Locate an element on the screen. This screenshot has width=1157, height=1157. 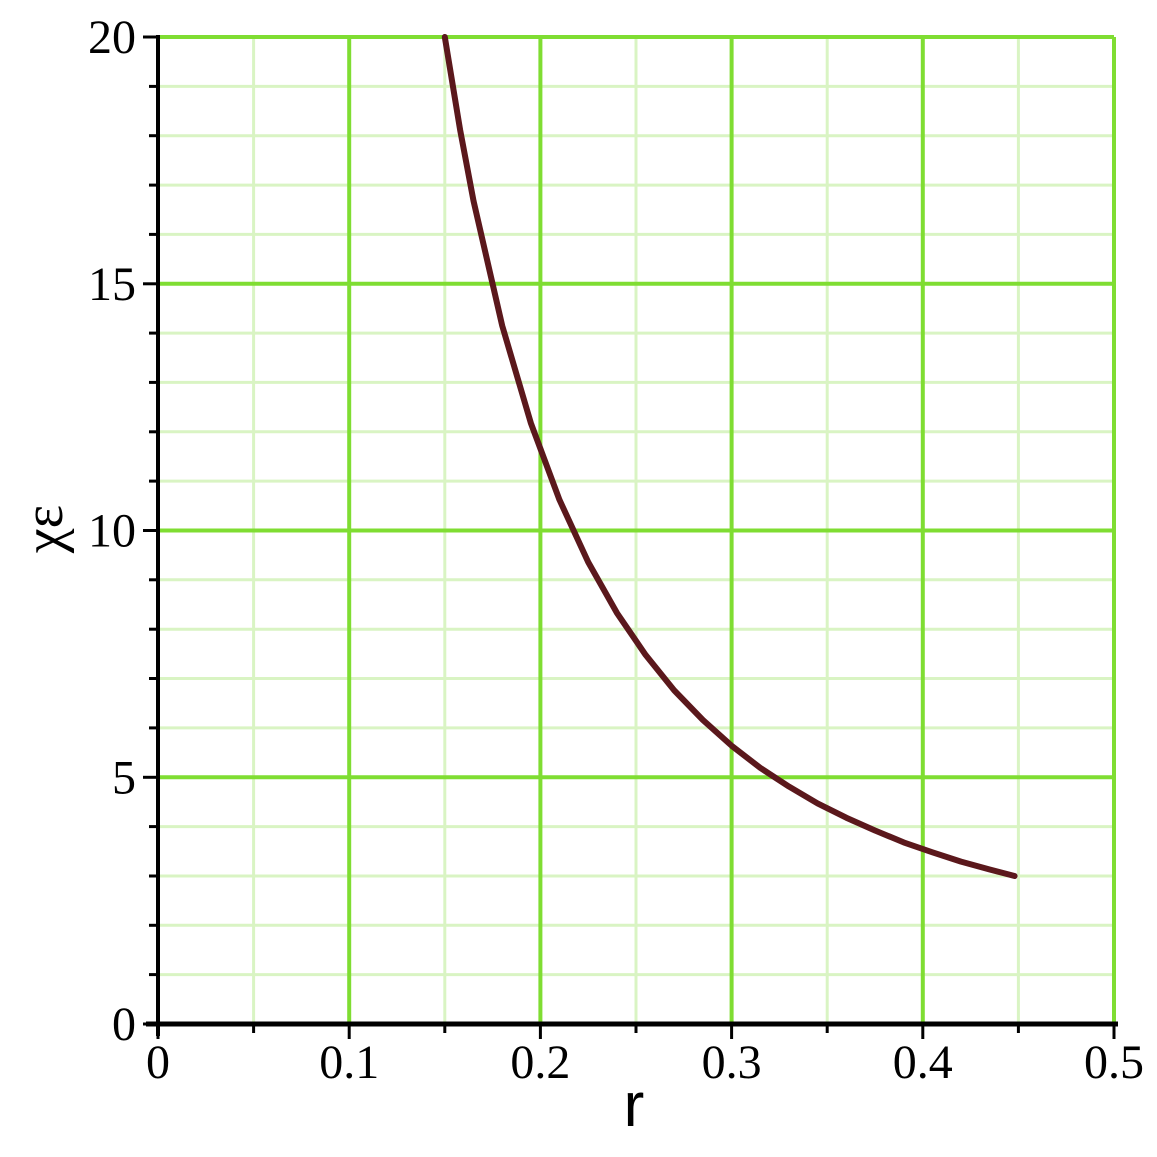
y-tick-label: 0 is located at coordinates (124, 1024).